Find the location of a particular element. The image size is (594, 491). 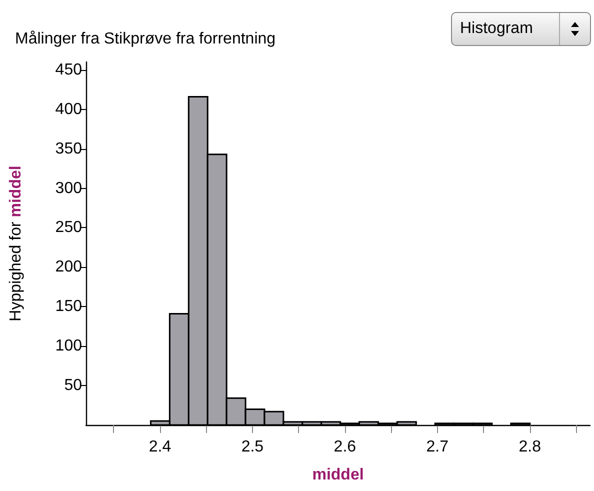

x-axis-title: middel is located at coordinates (338, 475).